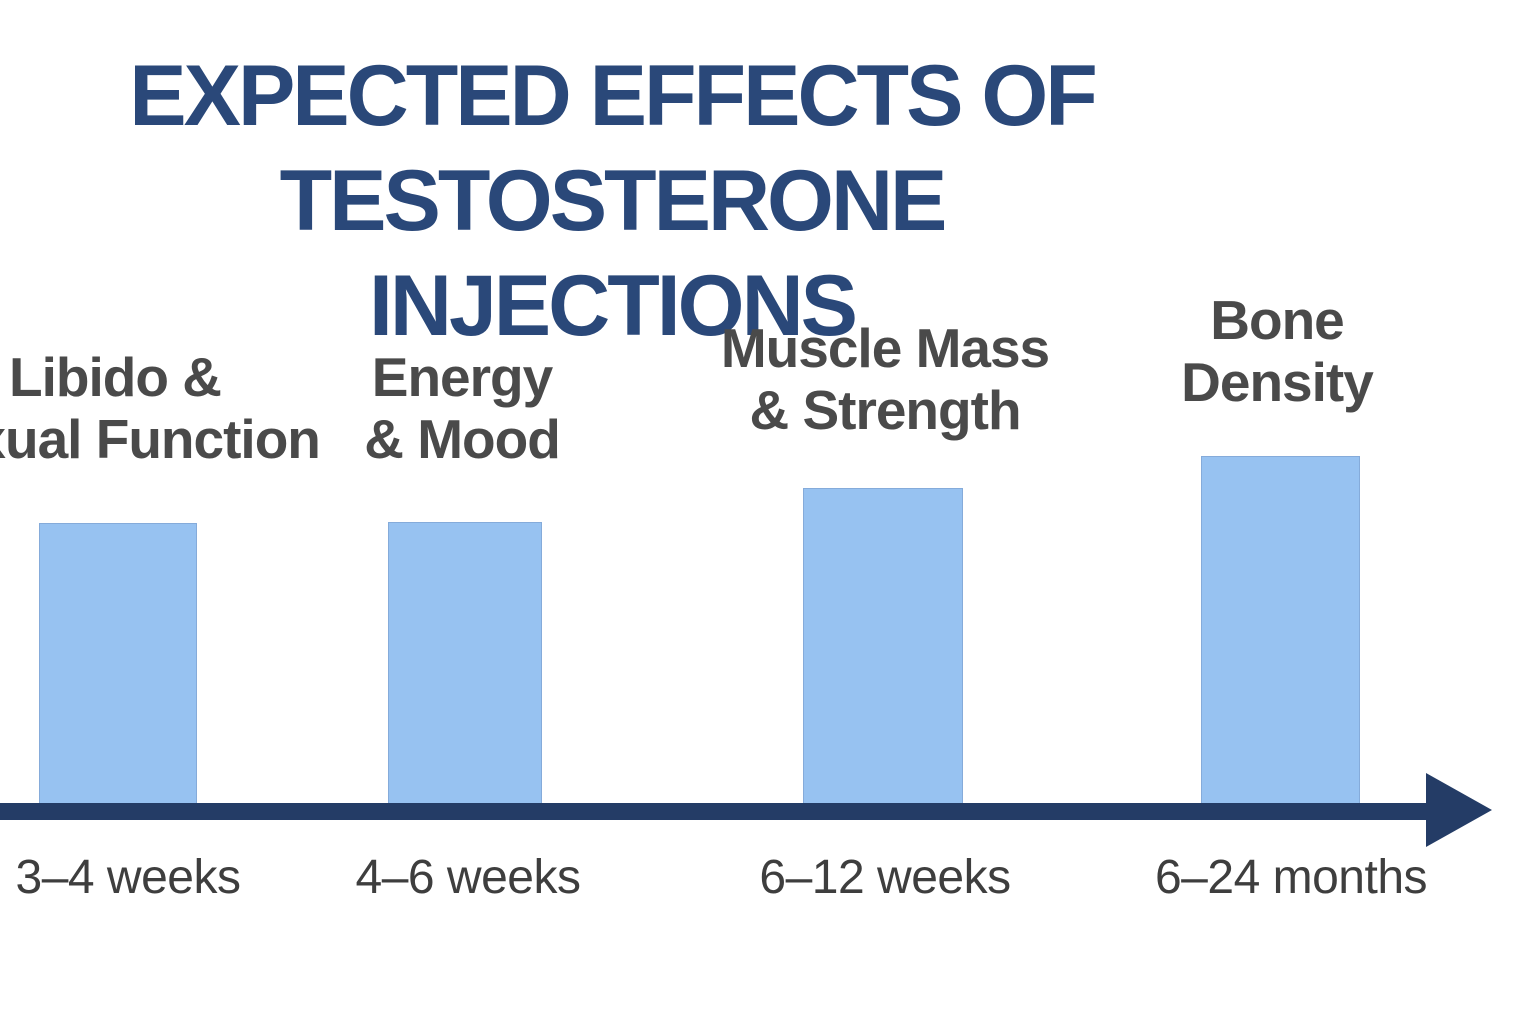 The height and width of the screenshot is (1024, 1536). What do you see at coordinates (885, 877) in the screenshot?
I see `time-label-6-12-weeks: 6–12 weeks` at bounding box center [885, 877].